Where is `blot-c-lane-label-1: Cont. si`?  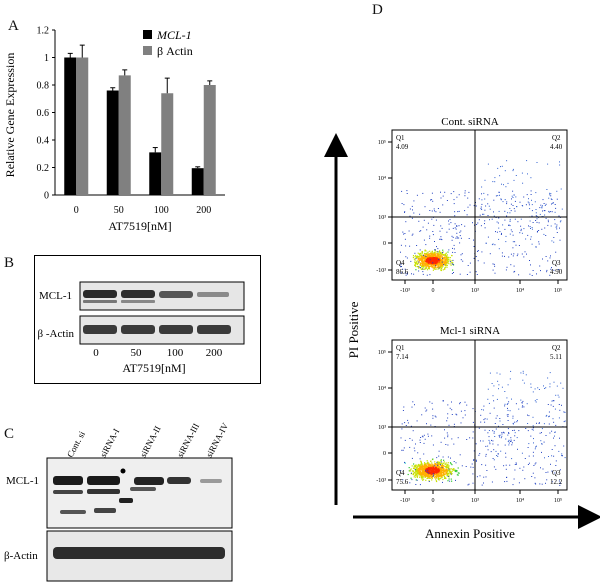 blot-c-lane-label-1: Cont. si is located at coordinates (76, 444).